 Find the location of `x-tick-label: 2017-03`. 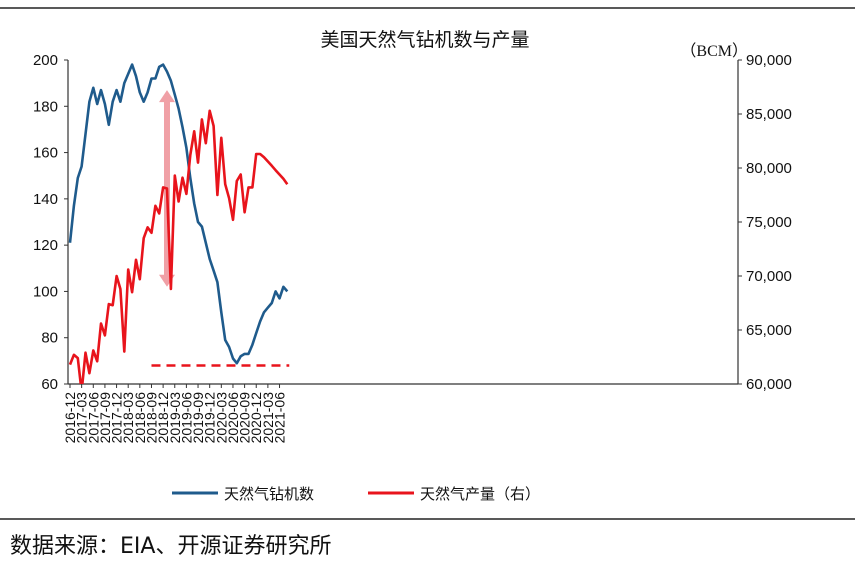

x-tick-label: 2017-03 is located at coordinates (82, 418).